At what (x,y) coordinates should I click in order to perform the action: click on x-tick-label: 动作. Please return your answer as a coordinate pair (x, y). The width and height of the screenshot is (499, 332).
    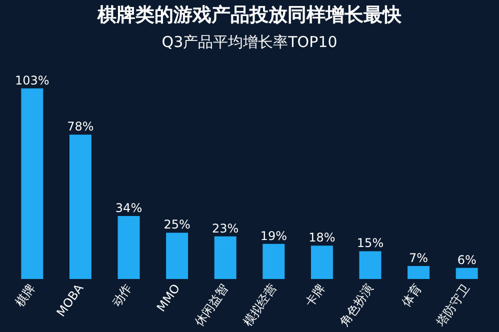
    Looking at the image, I should click on (121, 295).